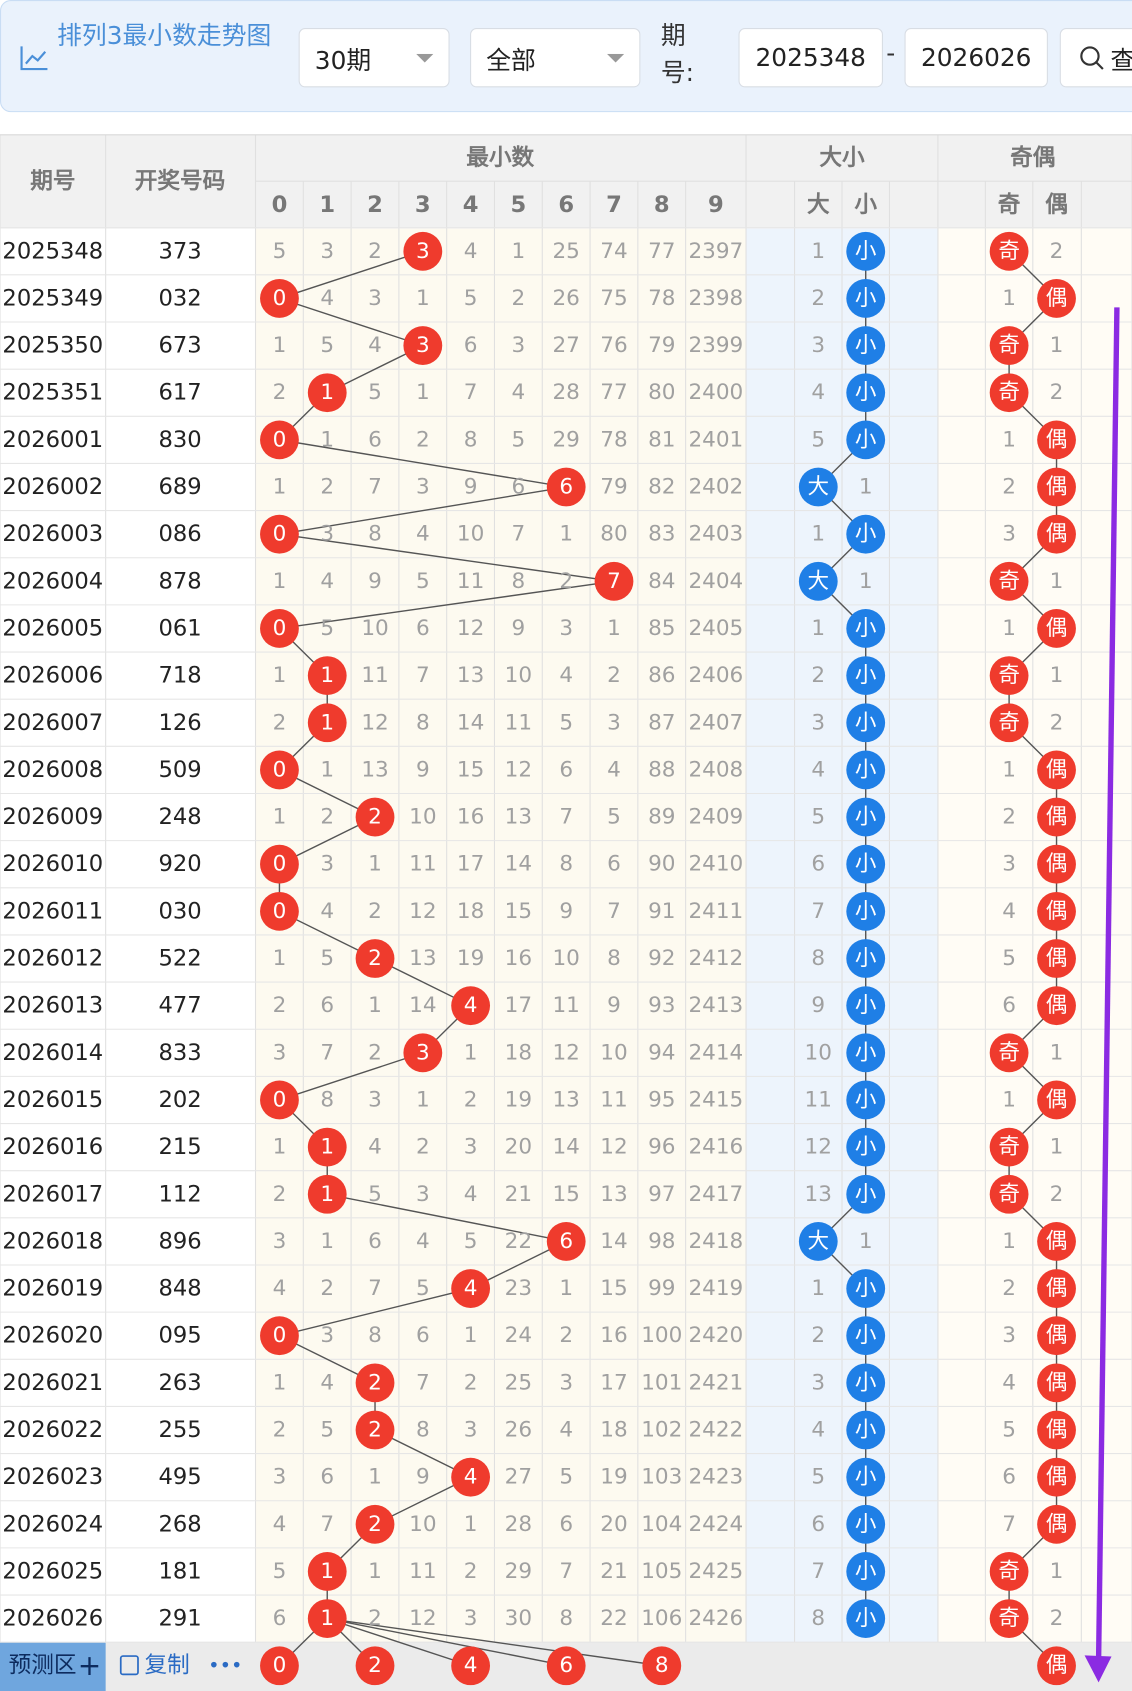  I want to click on min-miss: 91, so click(661, 911).